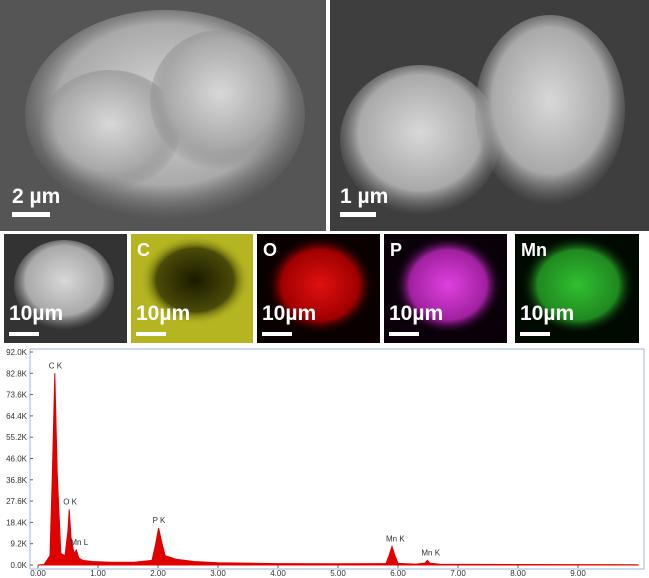 This screenshot has height=578, width=649. I want to click on y-tick-label: 27.6K, so click(17, 501).